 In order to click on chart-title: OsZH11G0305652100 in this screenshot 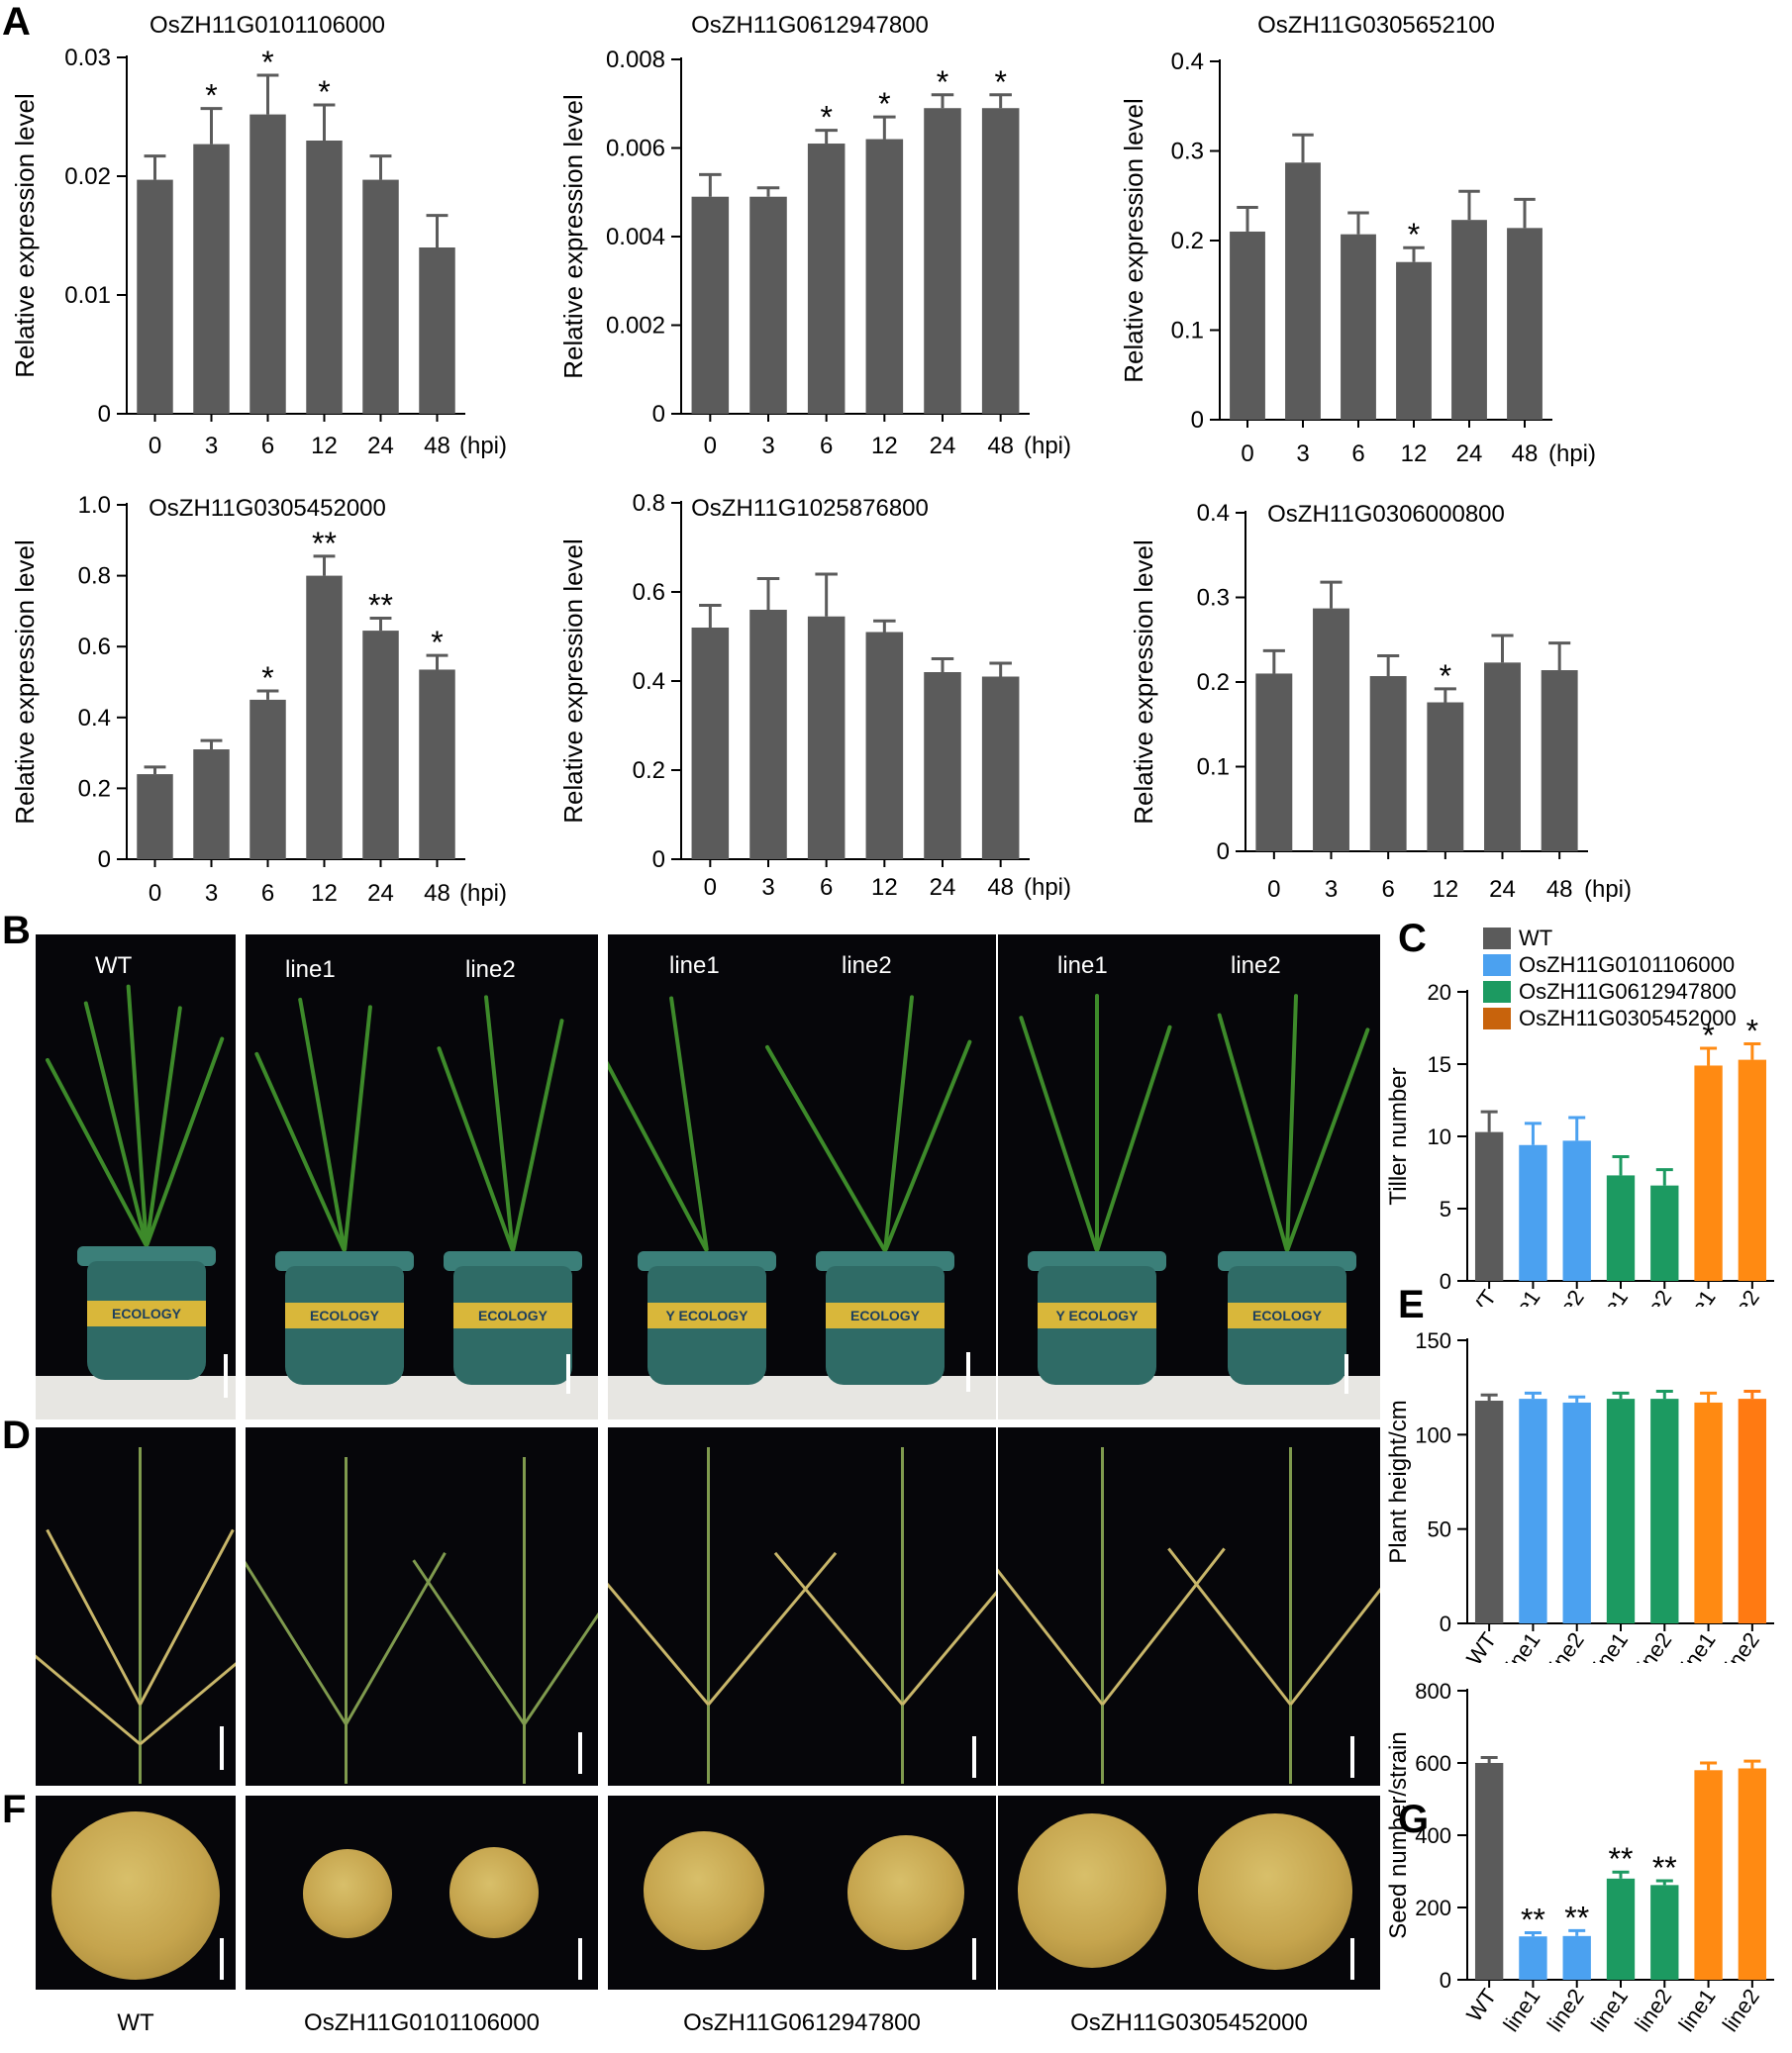, I will do `click(1376, 26)`.